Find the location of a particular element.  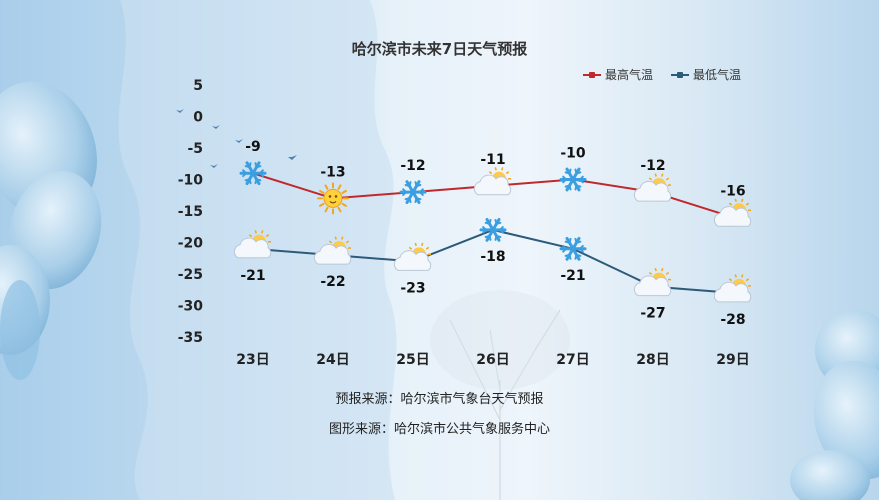

legend-high: 最高气温 is located at coordinates (618, 74).